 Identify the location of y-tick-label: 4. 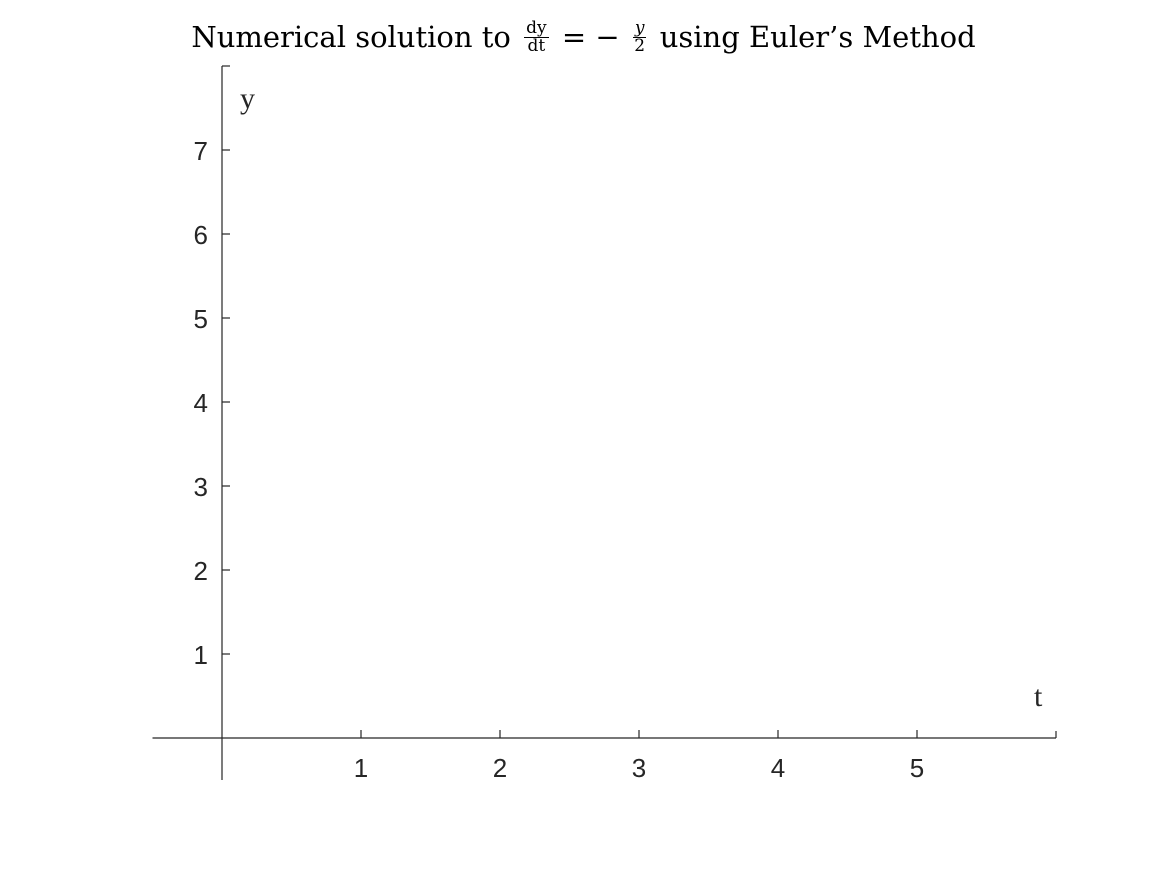
(201, 403).